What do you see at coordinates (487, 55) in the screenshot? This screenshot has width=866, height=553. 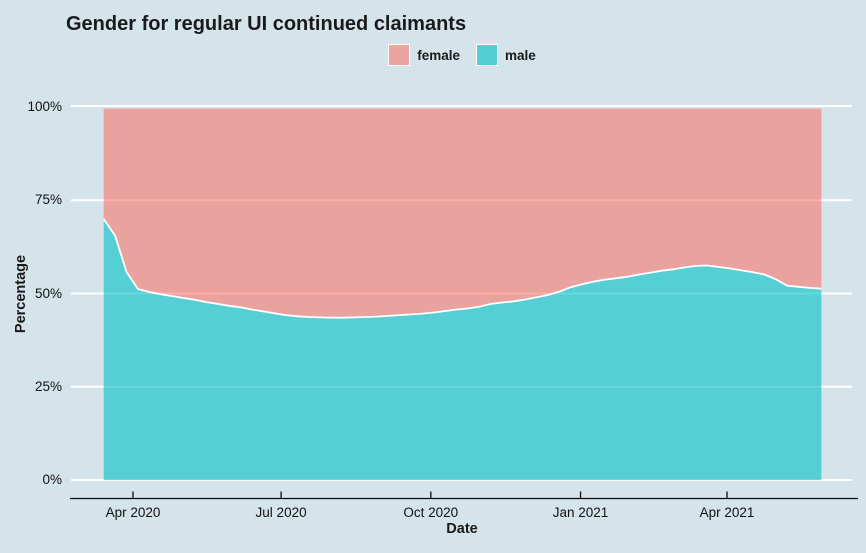 I see `male-swatch-icon` at bounding box center [487, 55].